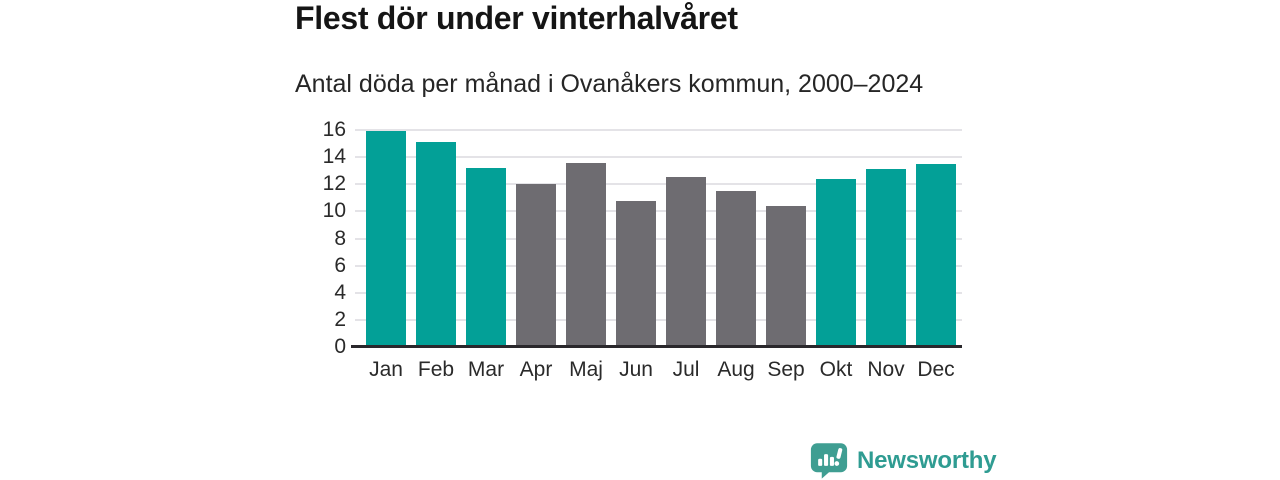  What do you see at coordinates (318, 238) in the screenshot?
I see `y-axis-tick-labels: 0 2 4 6 8 10 12 14 16` at bounding box center [318, 238].